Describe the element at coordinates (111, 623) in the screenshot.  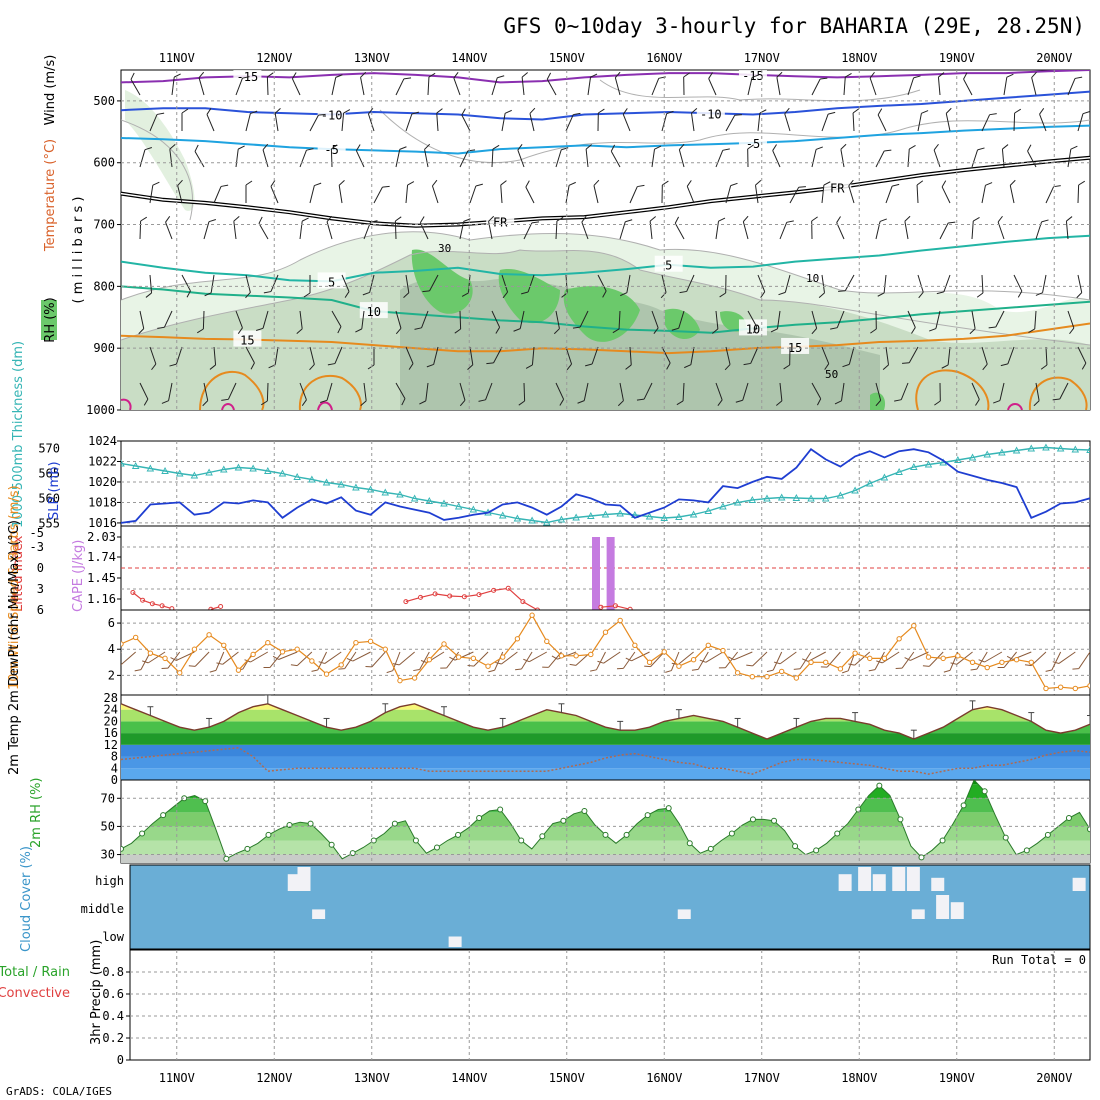
I see `wind-tick-label: 6` at that location.